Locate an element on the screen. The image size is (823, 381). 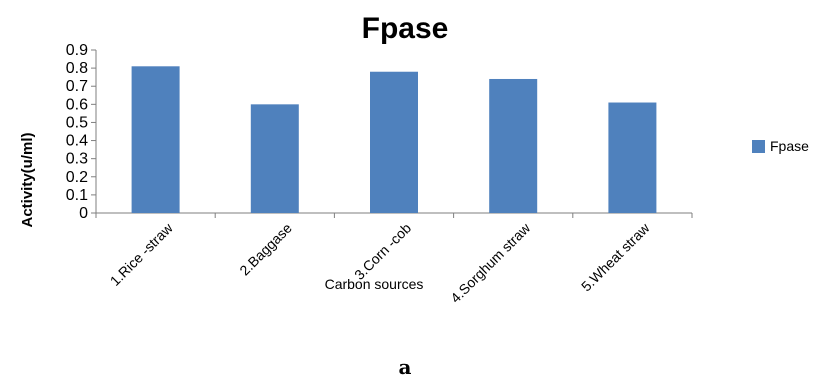
x-tick-label: 3.Corn -cob is located at coordinates (382, 251).